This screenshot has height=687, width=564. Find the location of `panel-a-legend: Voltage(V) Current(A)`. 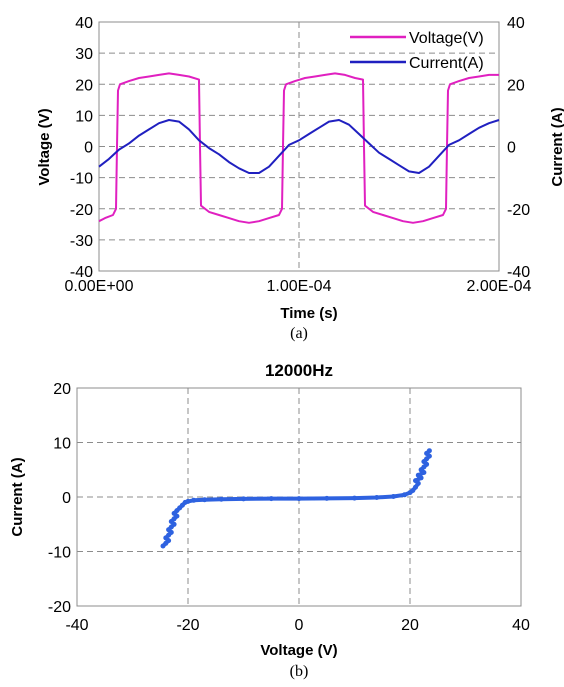

panel-a-legend: Voltage(V) Current(A) is located at coordinates (417, 51).